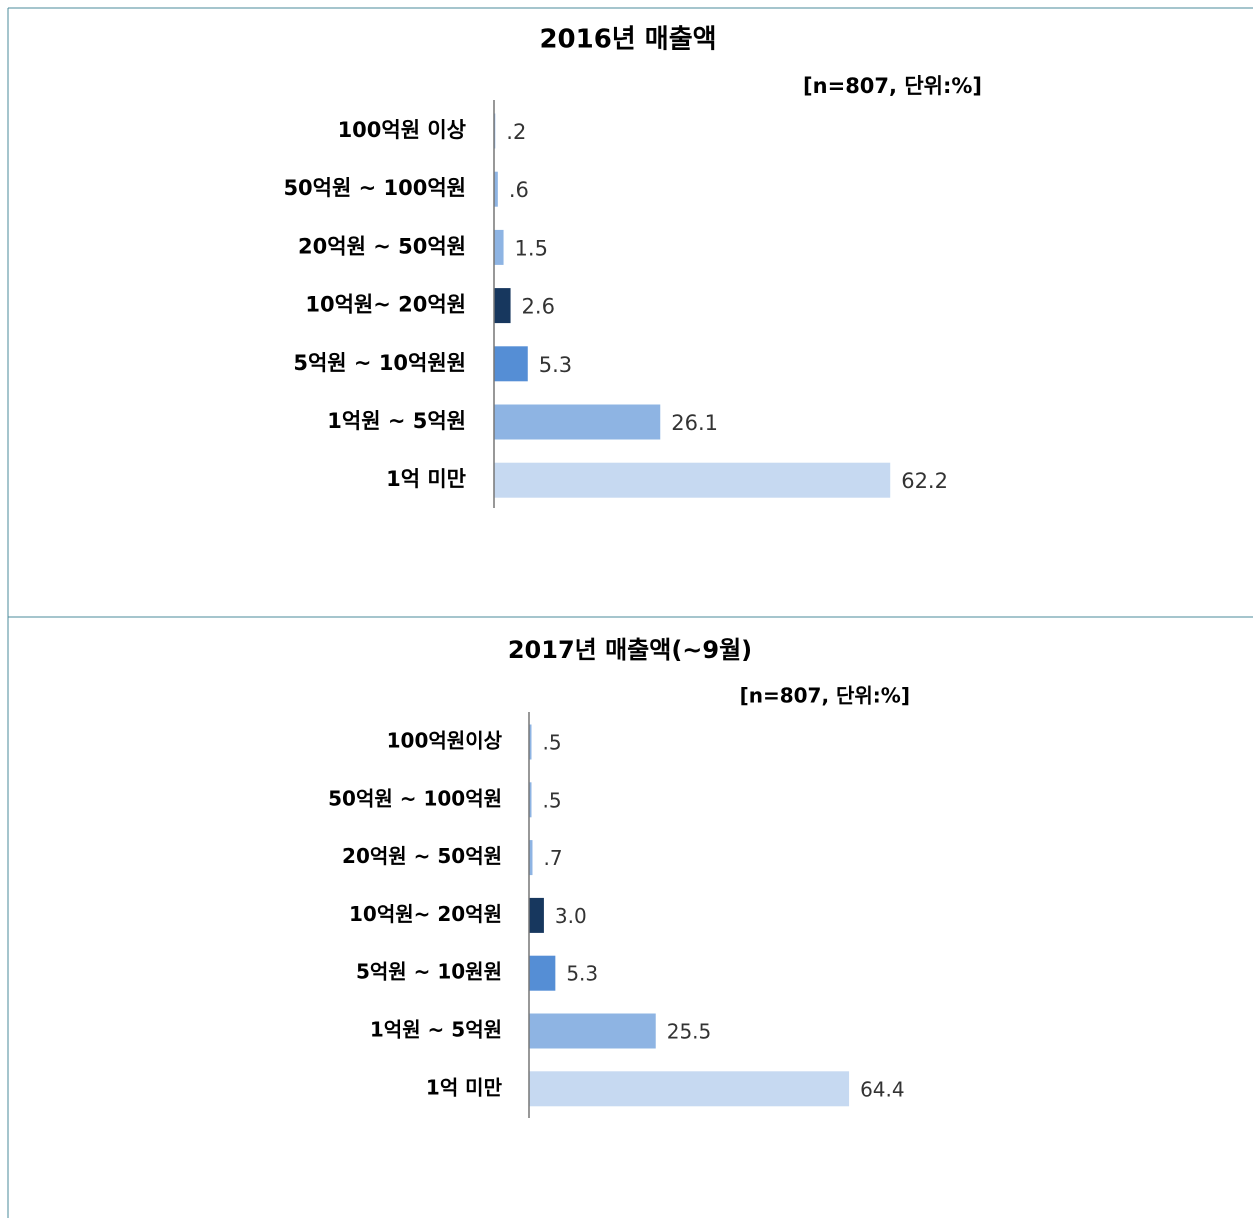 This screenshot has width=1253, height=1218. Describe the element at coordinates (516, 132) in the screenshot. I see `value-label: .2` at that location.